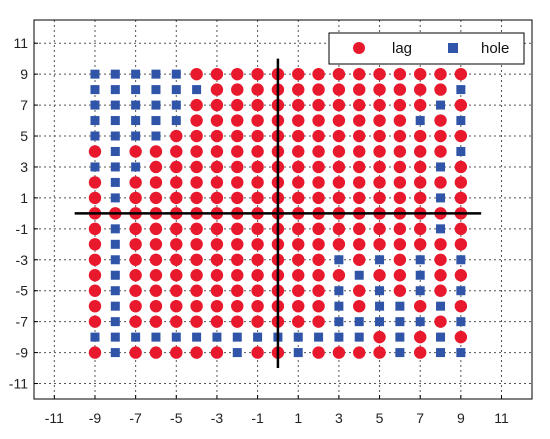  I want to click on x-tick-label: 9, so click(461, 418).